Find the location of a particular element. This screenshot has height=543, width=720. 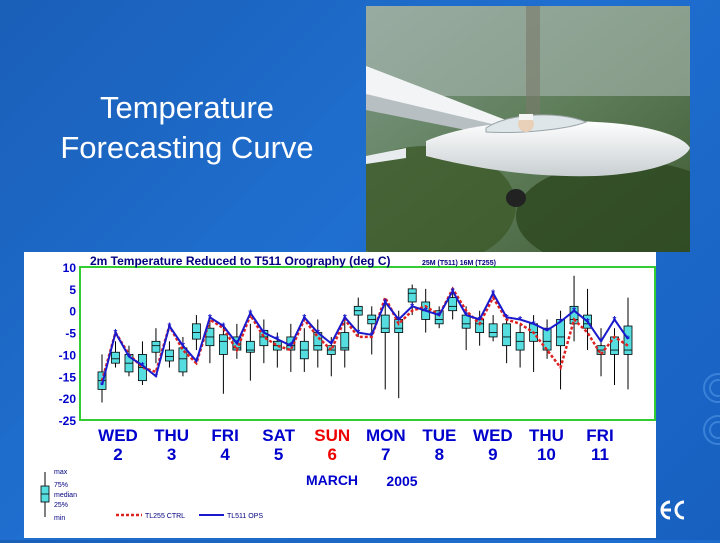

legend-median-label: median is located at coordinates (65, 495).